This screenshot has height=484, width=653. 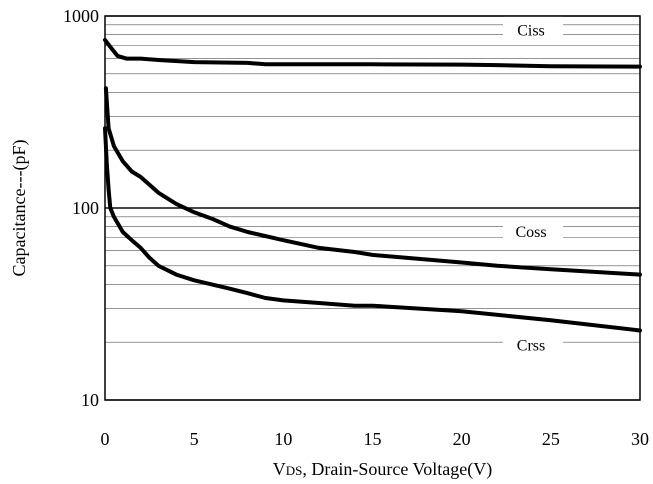 What do you see at coordinates (530, 232) in the screenshot?
I see `series-label-coss: Coss` at bounding box center [530, 232].